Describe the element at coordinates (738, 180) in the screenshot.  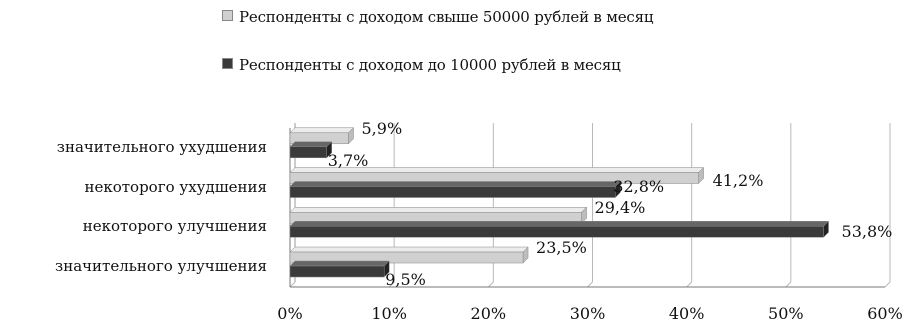
I see `data-label: 41,2%` at that location.